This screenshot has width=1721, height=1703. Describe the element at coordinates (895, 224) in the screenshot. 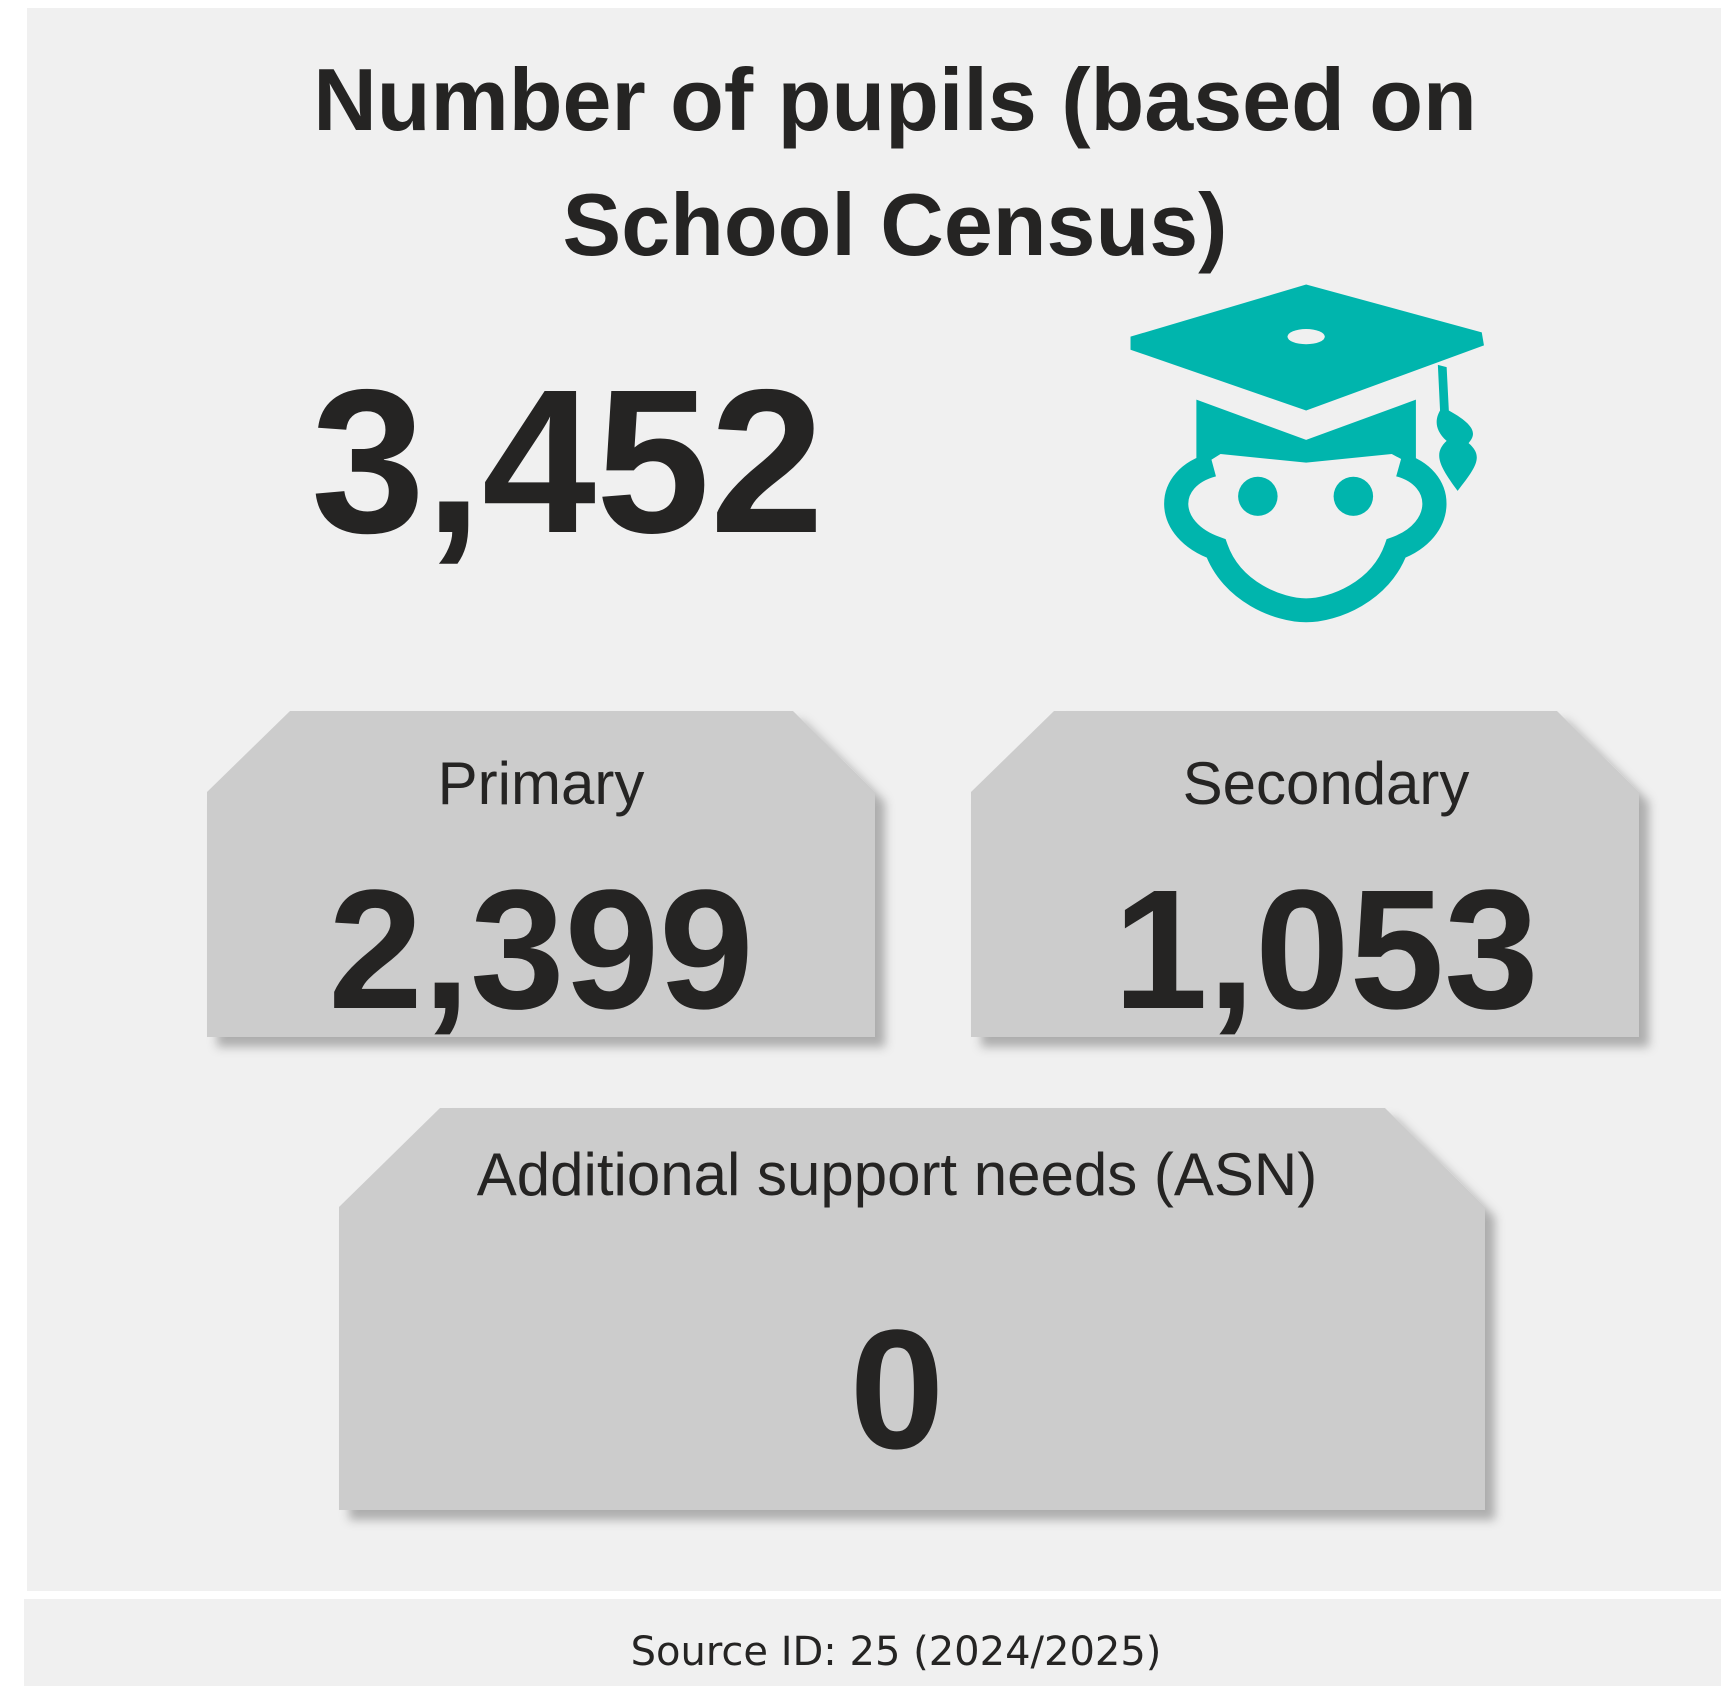

I see `title-line: School Census)` at that location.